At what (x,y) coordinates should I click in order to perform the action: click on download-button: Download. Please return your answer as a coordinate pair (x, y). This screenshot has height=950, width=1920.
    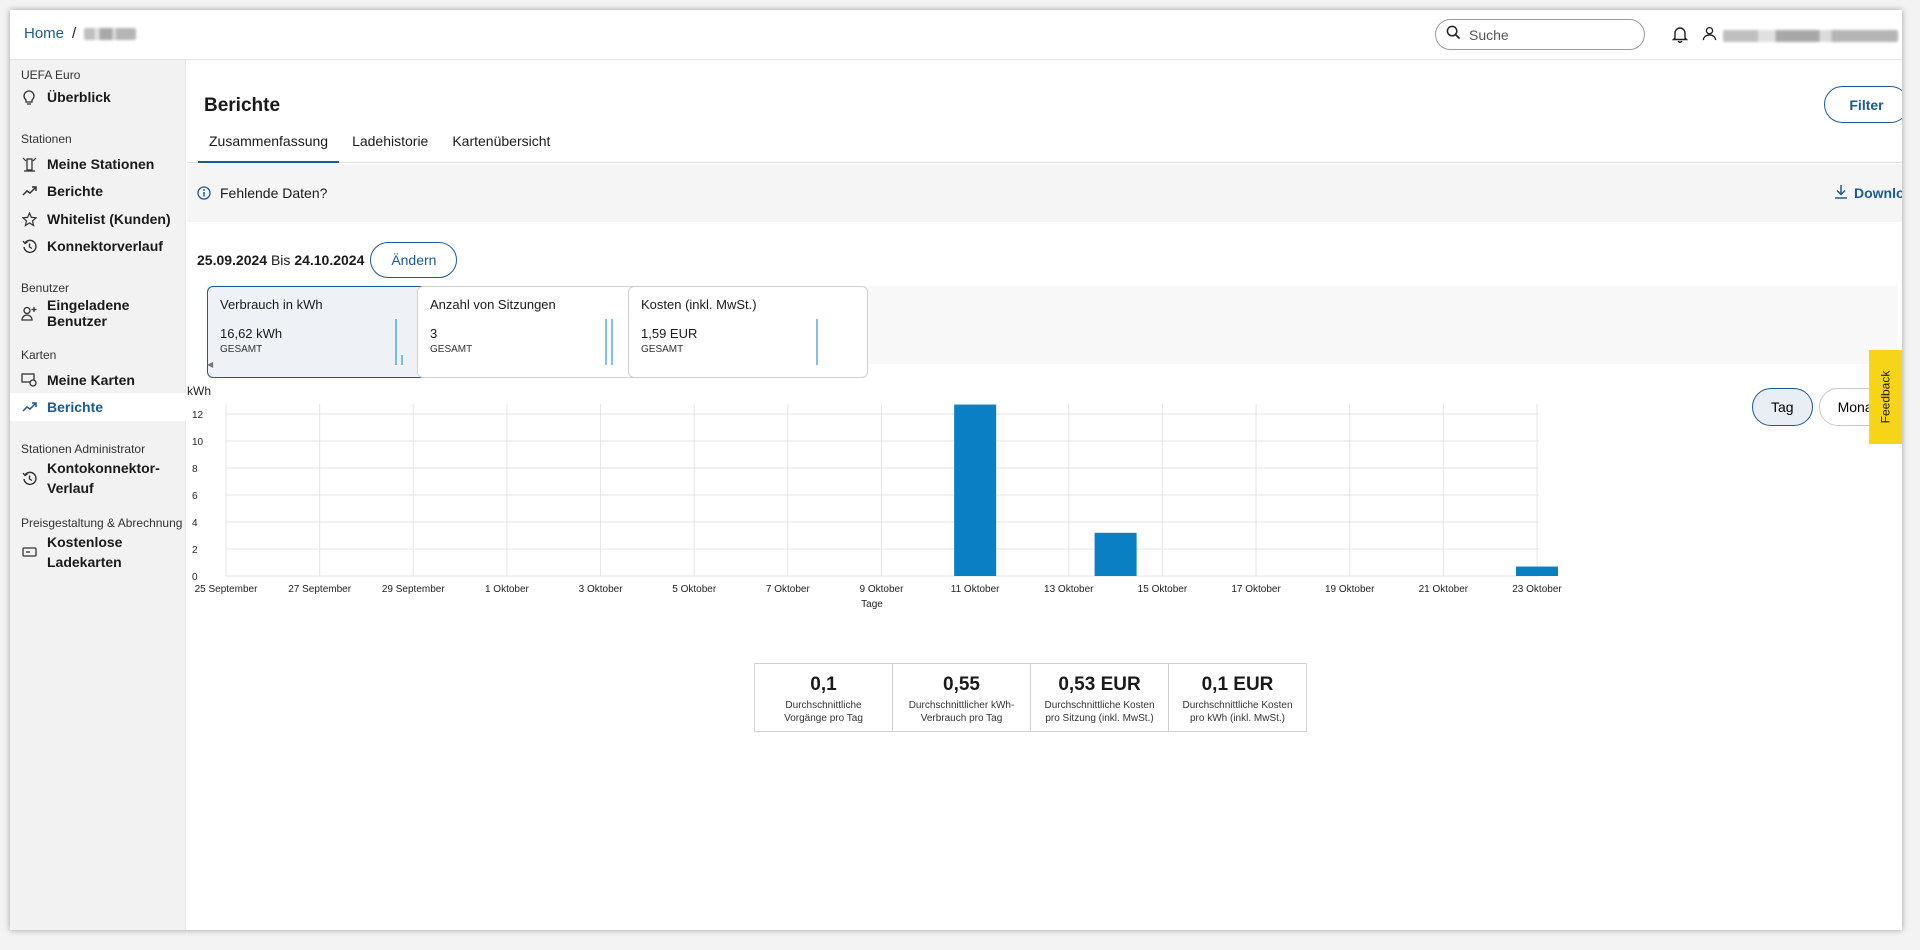
    Looking at the image, I should click on (1868, 193).